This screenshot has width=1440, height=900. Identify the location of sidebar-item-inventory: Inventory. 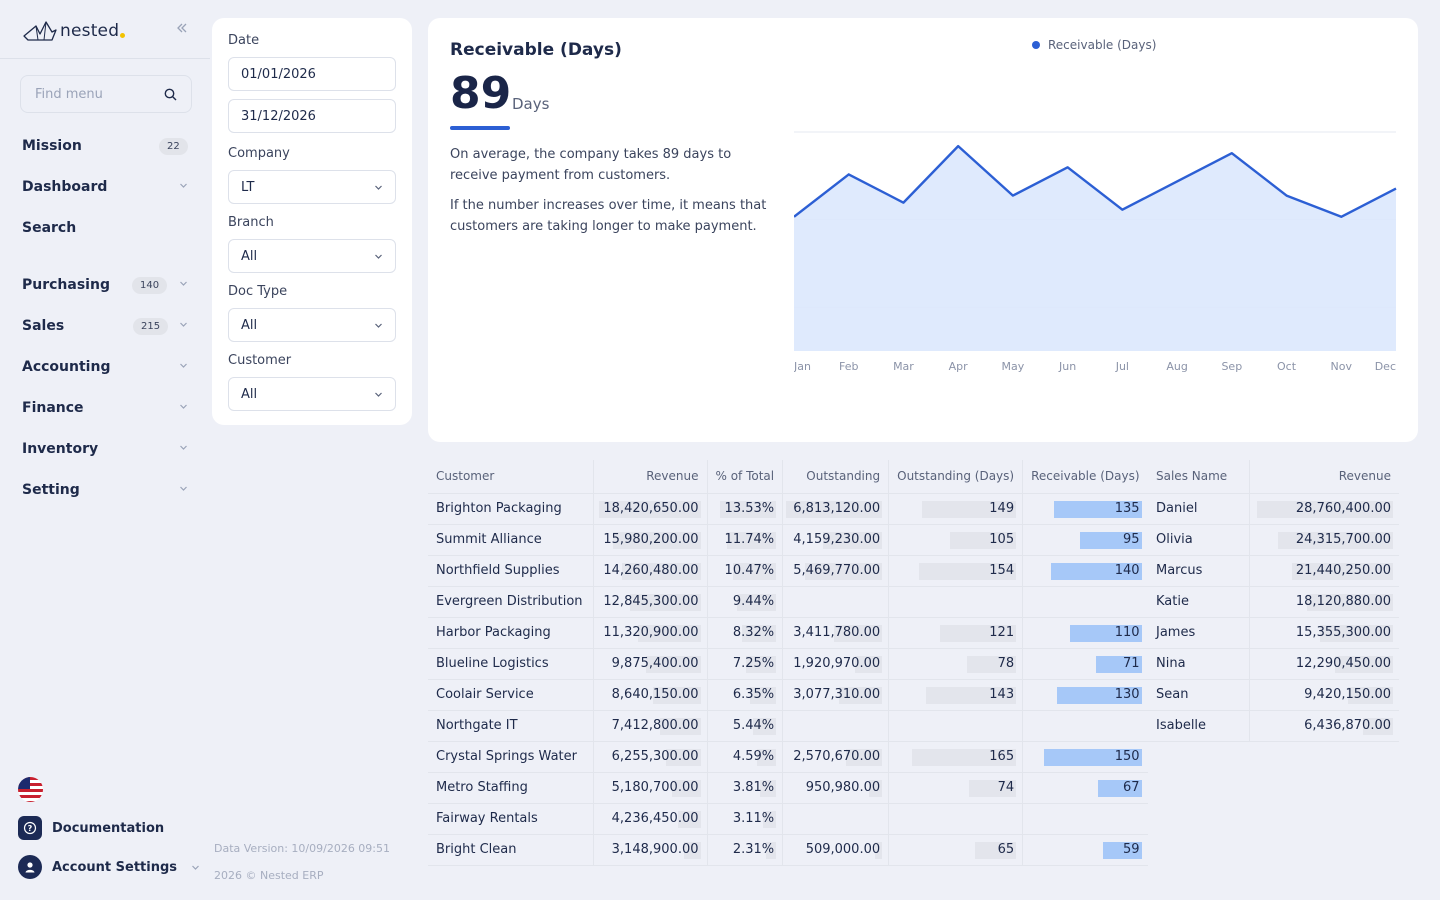
(107, 449).